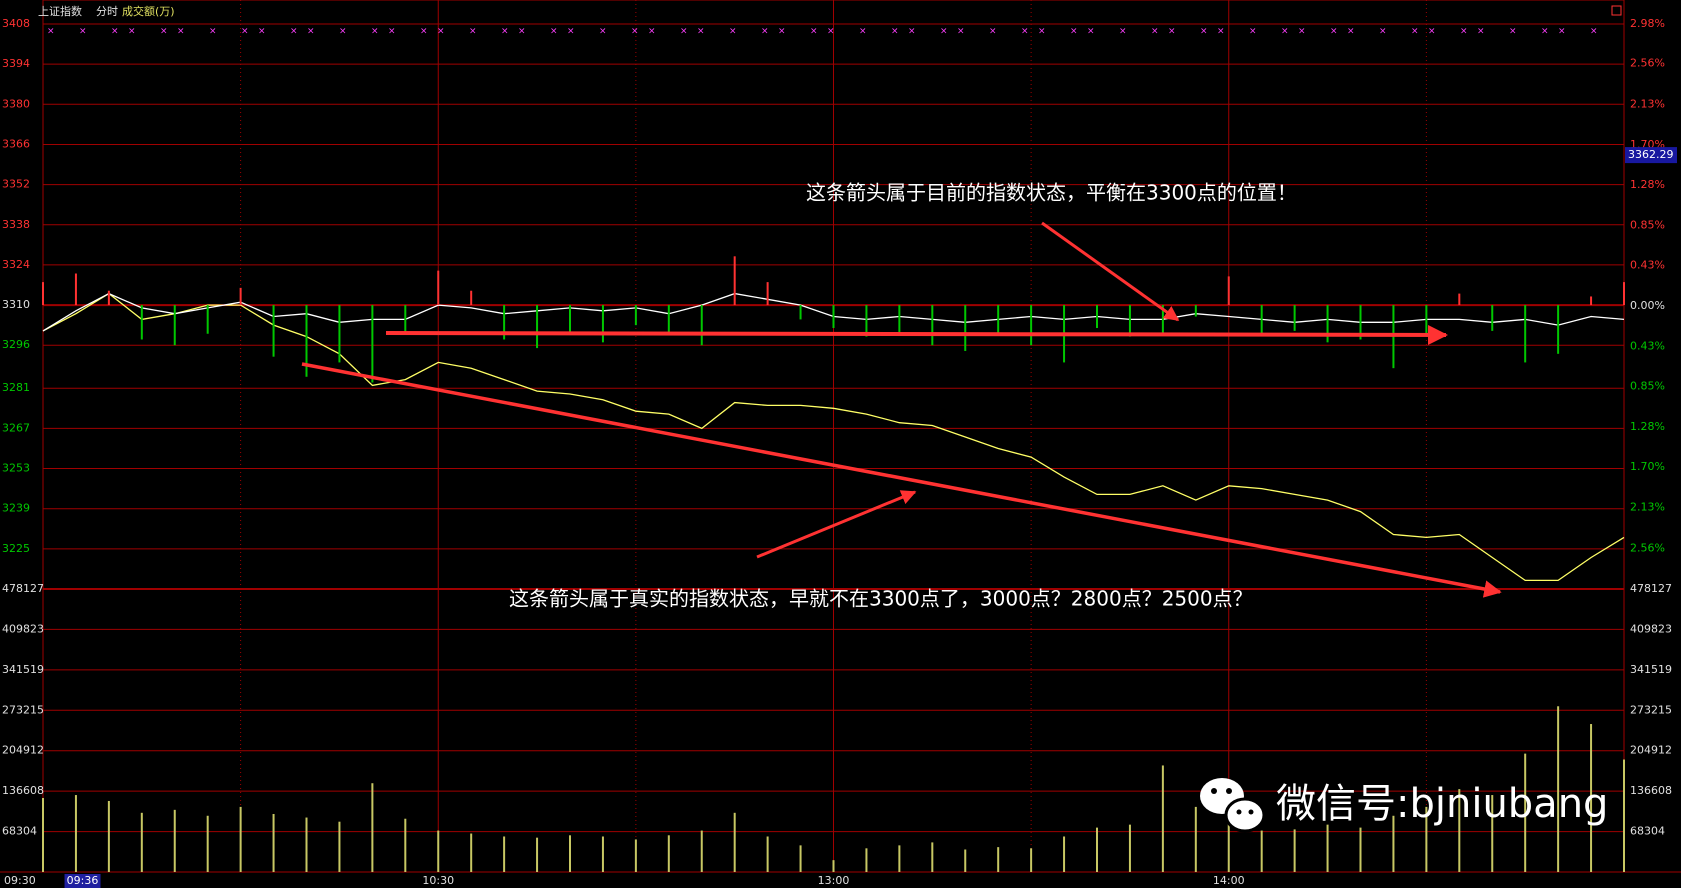  Describe the element at coordinates (16, 224) in the screenshot. I see `y-tick-label: 3338` at that location.